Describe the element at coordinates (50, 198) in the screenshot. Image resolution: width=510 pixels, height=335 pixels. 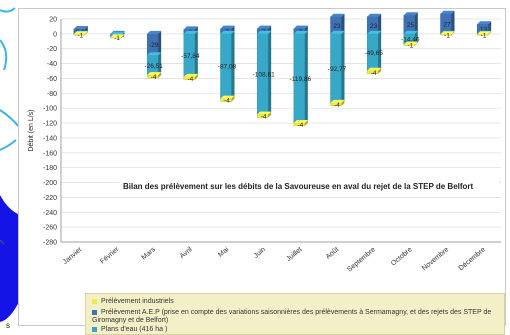
I see `y-tick-label: -220` at that location.